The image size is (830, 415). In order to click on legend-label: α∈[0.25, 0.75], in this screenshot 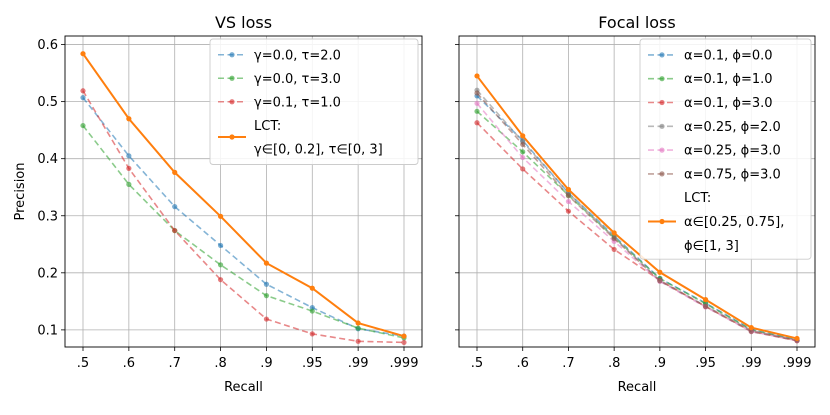, I will do `click(734, 222)`.